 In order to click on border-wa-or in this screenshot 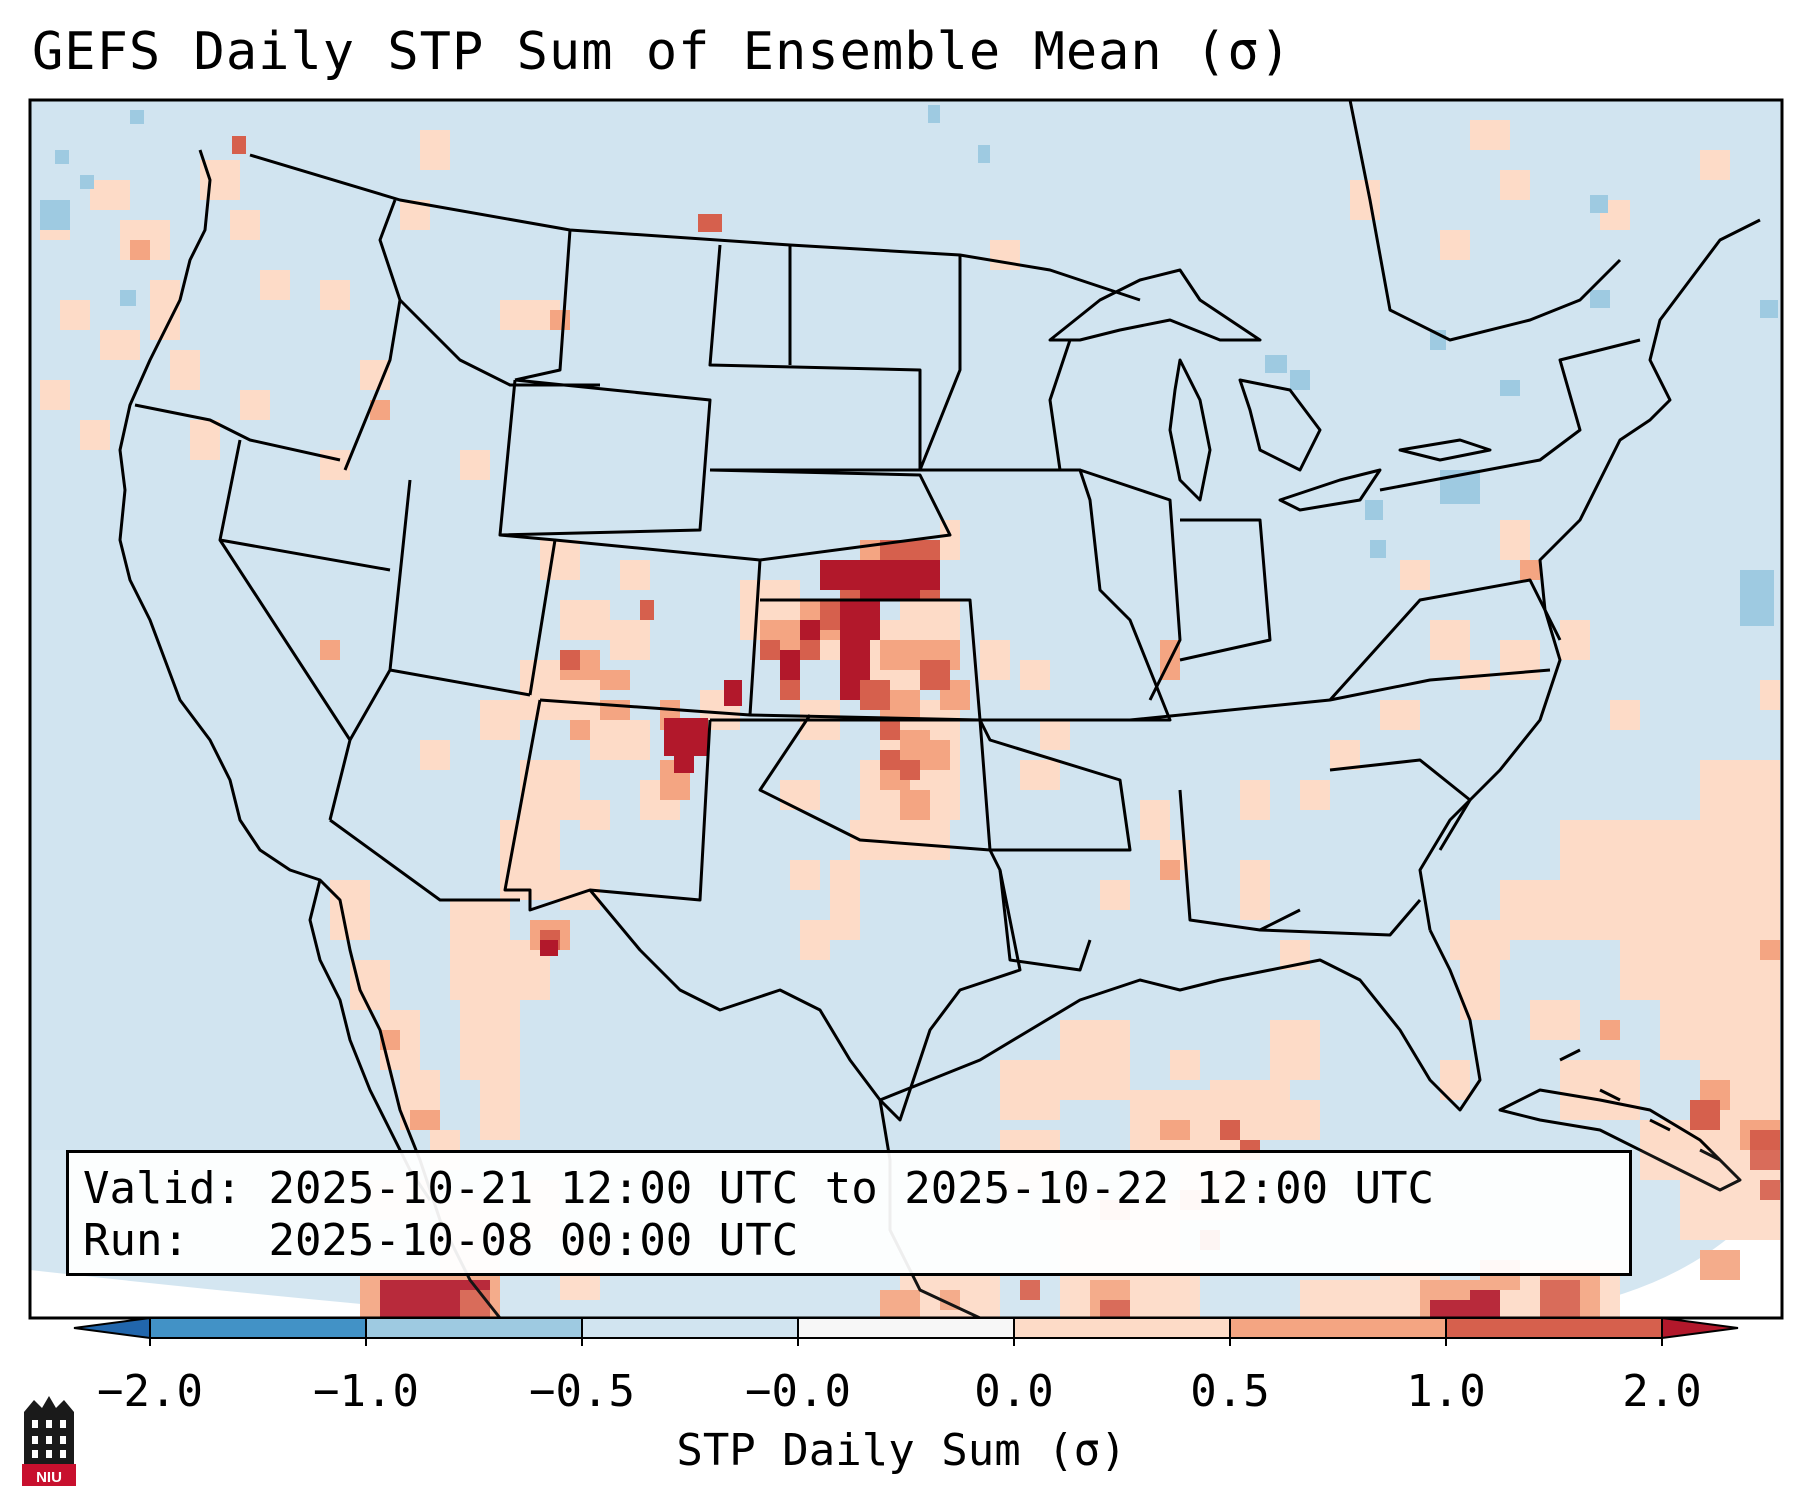, I will do `click(237, 432)`.